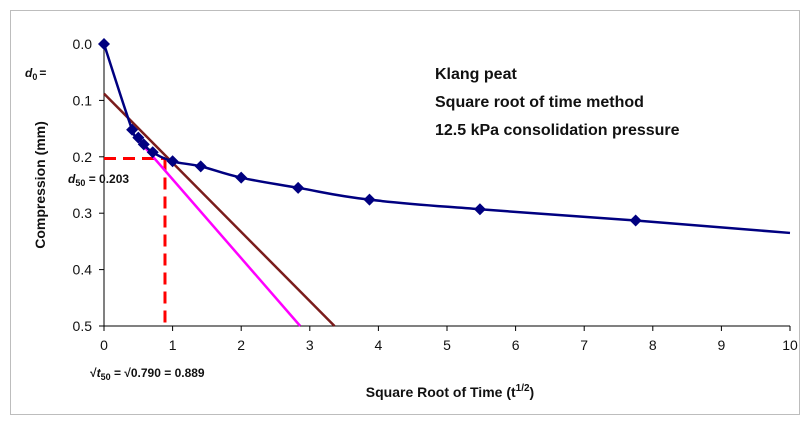 The height and width of the screenshot is (421, 804). Describe the element at coordinates (83, 157) in the screenshot. I see `y-tick-label: 0.2` at that location.